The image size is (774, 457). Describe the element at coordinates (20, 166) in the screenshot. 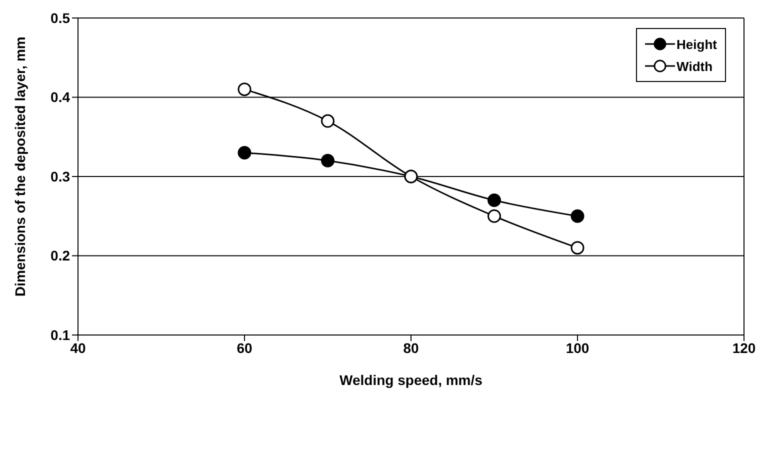

I see `y-axis-title: Dimensions of the deposited layer, mm` at that location.